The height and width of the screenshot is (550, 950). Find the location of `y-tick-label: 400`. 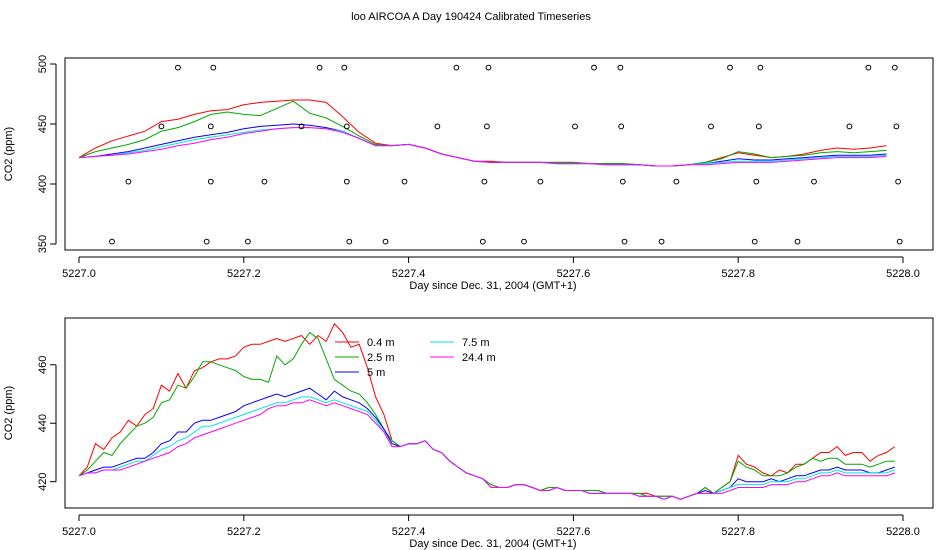

y-tick-label: 400 is located at coordinates (43, 184).